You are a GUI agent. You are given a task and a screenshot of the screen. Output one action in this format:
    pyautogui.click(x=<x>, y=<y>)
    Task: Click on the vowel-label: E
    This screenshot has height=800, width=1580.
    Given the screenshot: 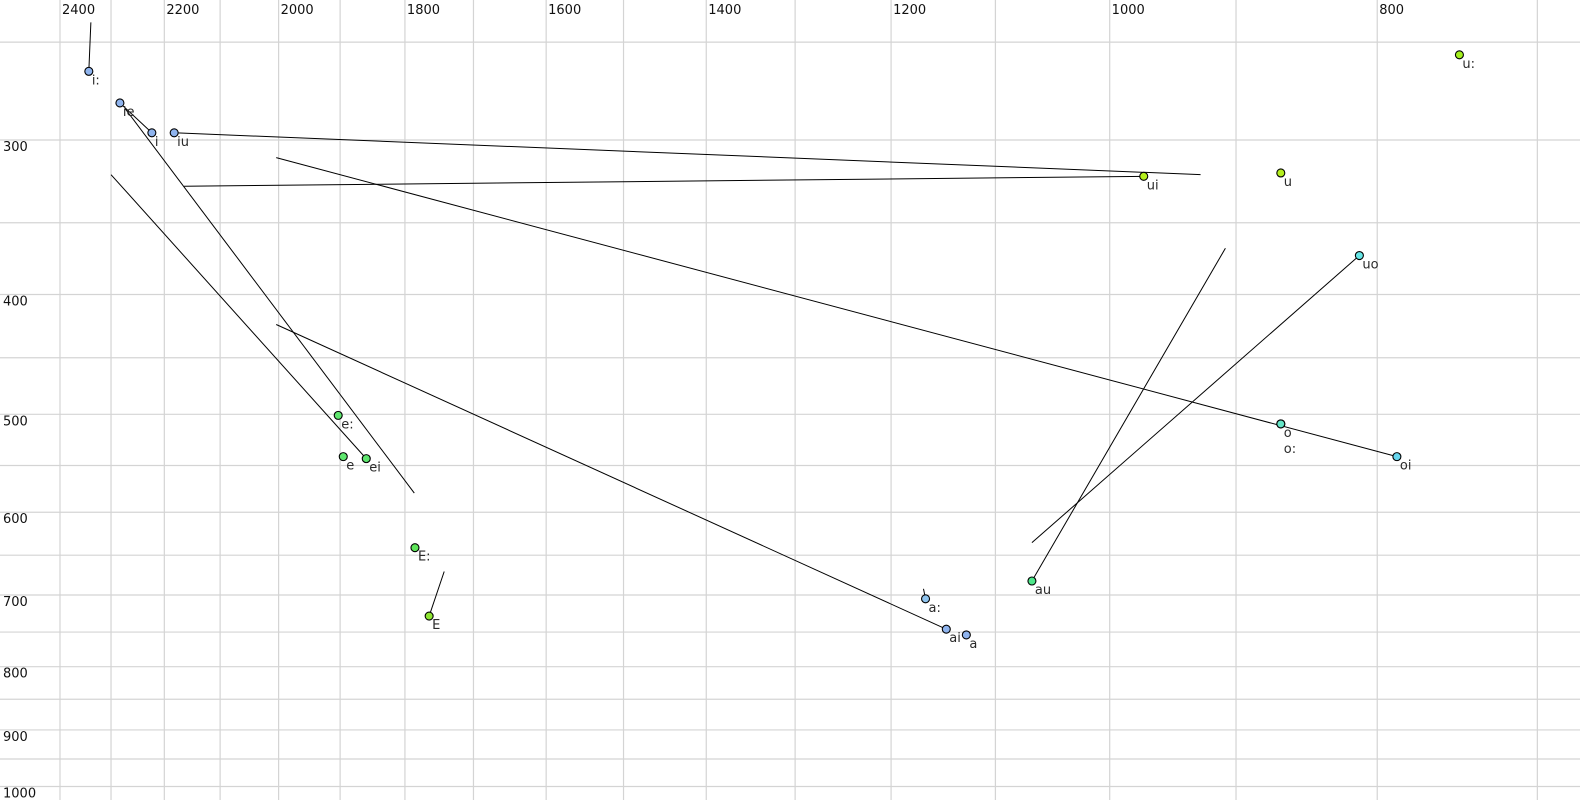 What is the action you would take?
    pyautogui.click(x=436, y=625)
    